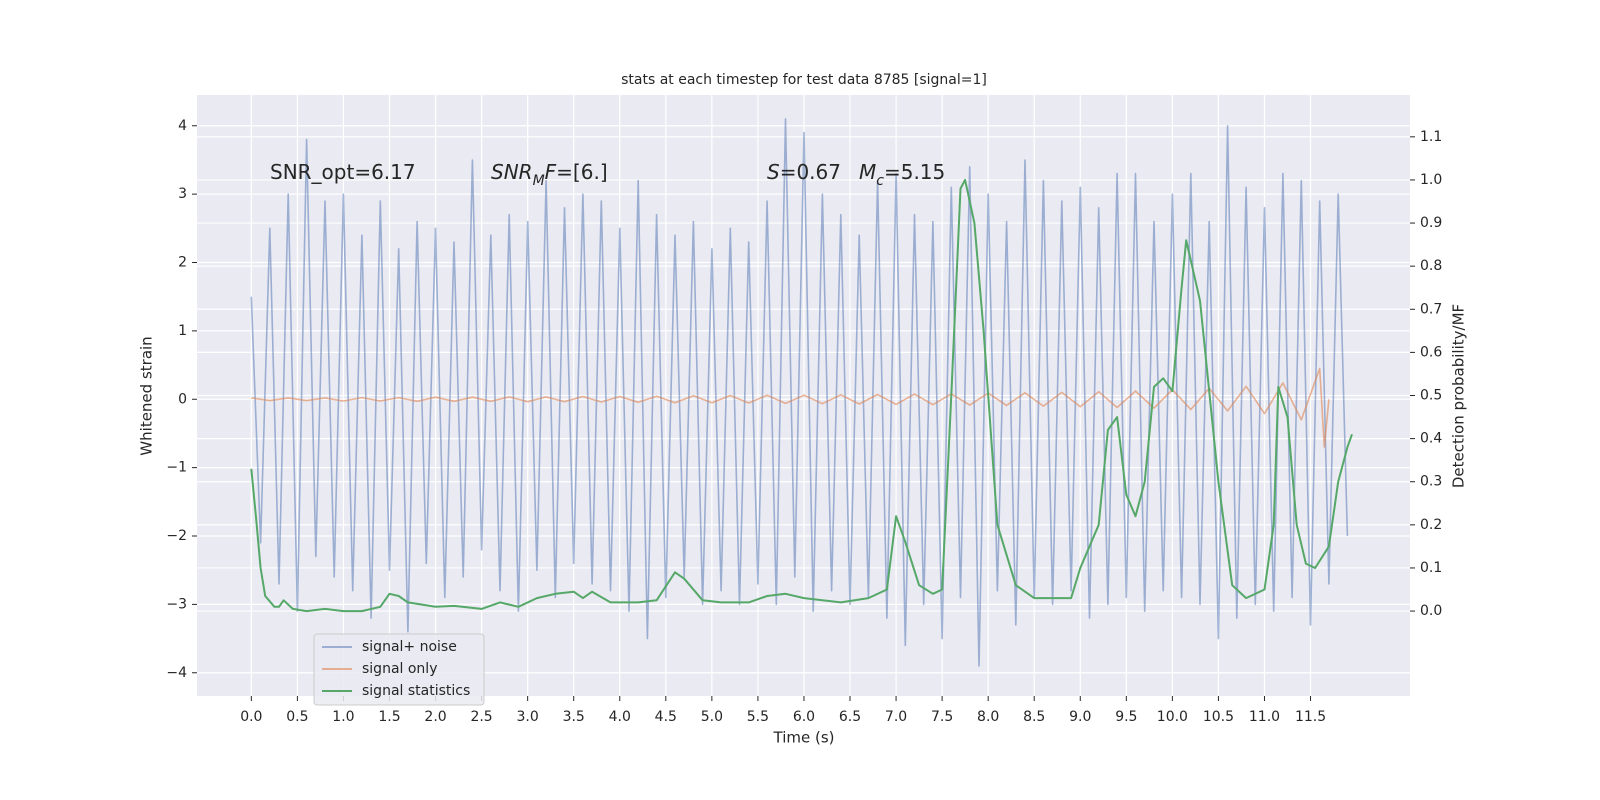 The width and height of the screenshot is (1600, 800). I want to click on x-tick-label: 2.5, so click(481, 717).